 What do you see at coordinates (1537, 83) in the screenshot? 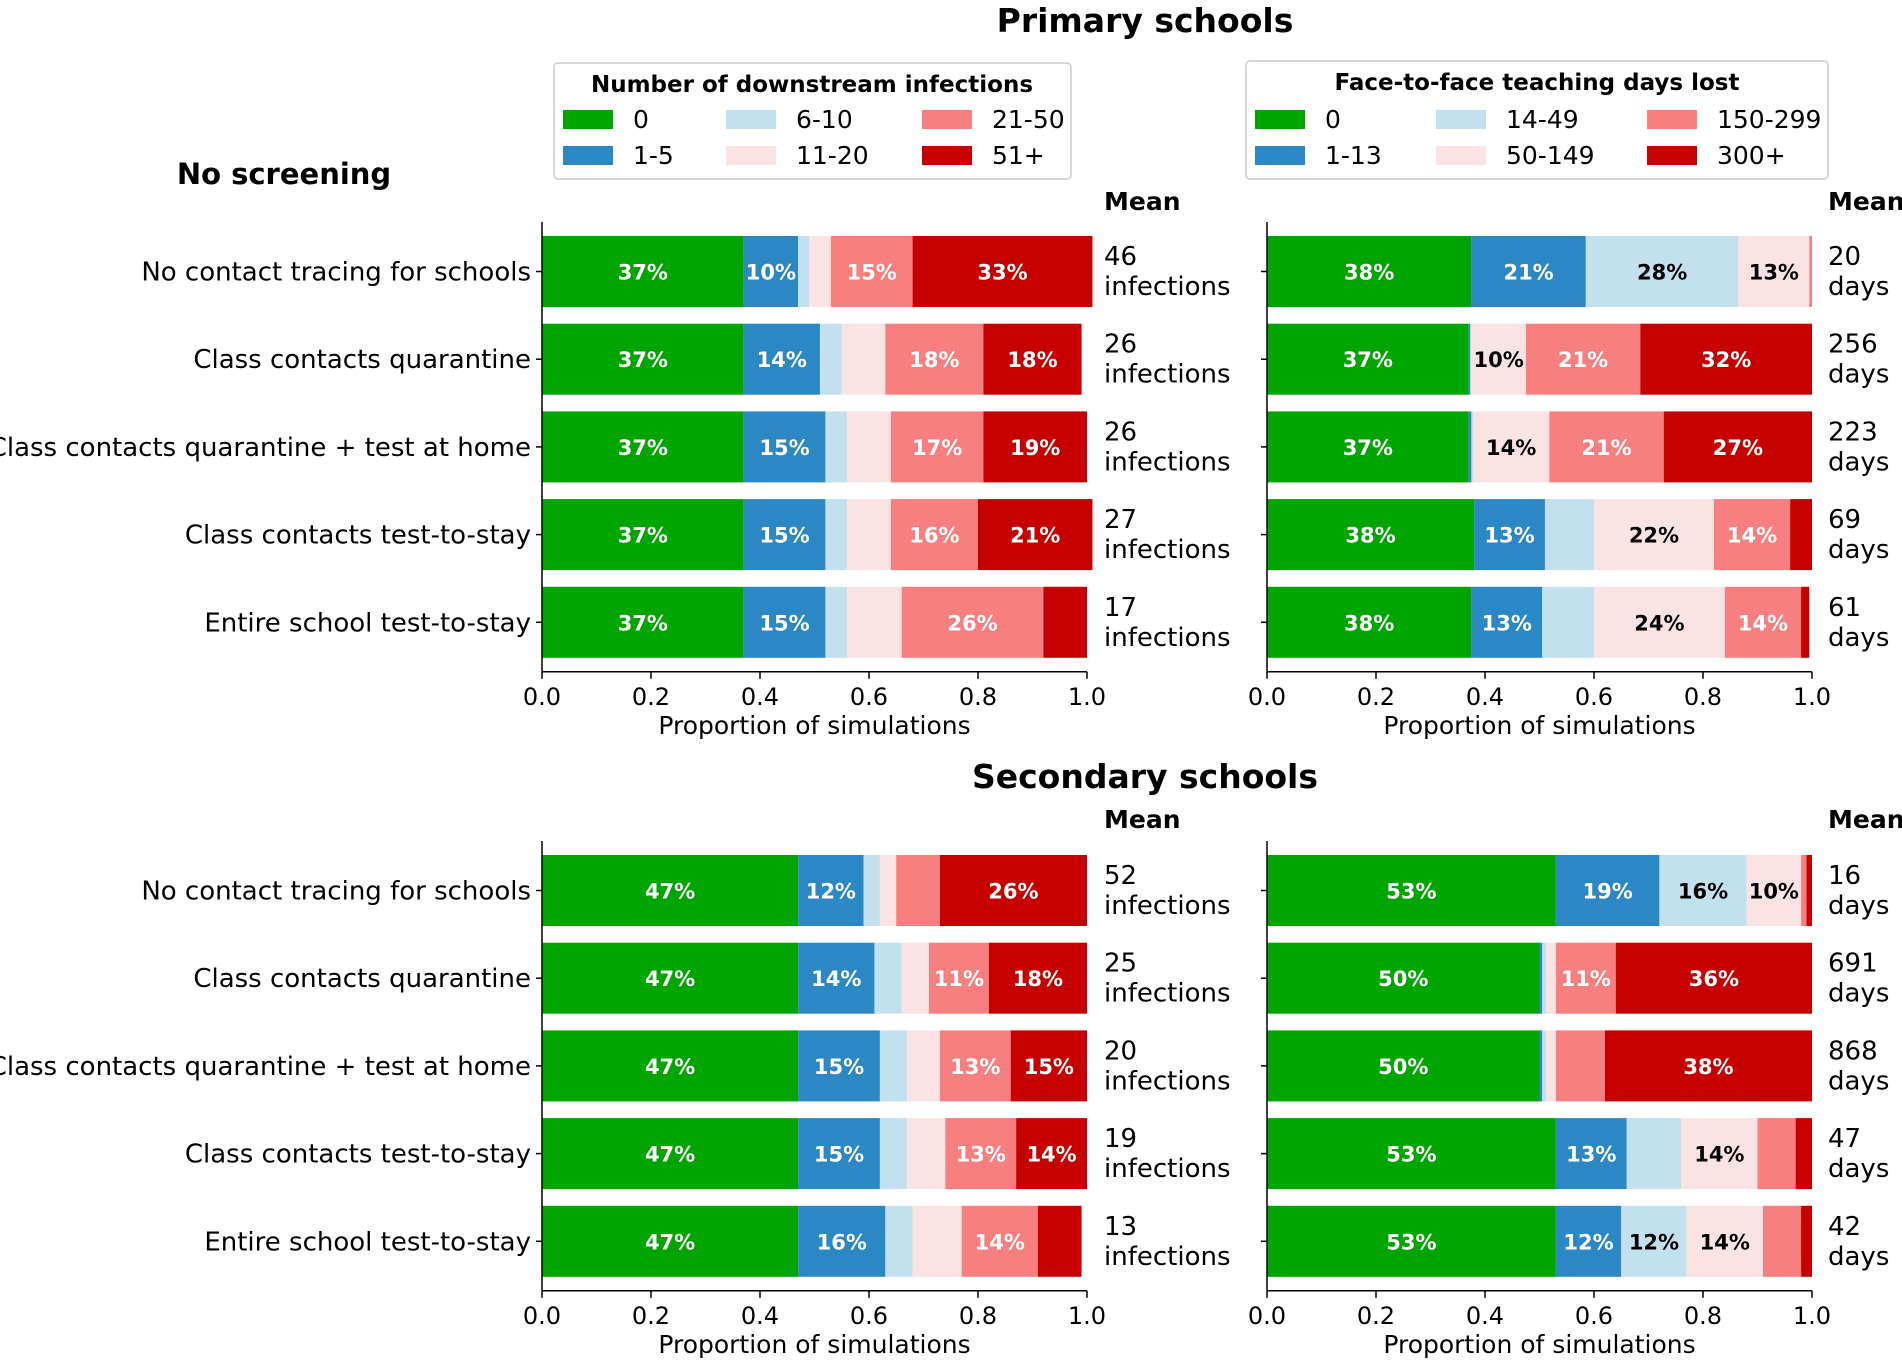
I see `legend-days-title: Face-to-face teaching days lost` at bounding box center [1537, 83].